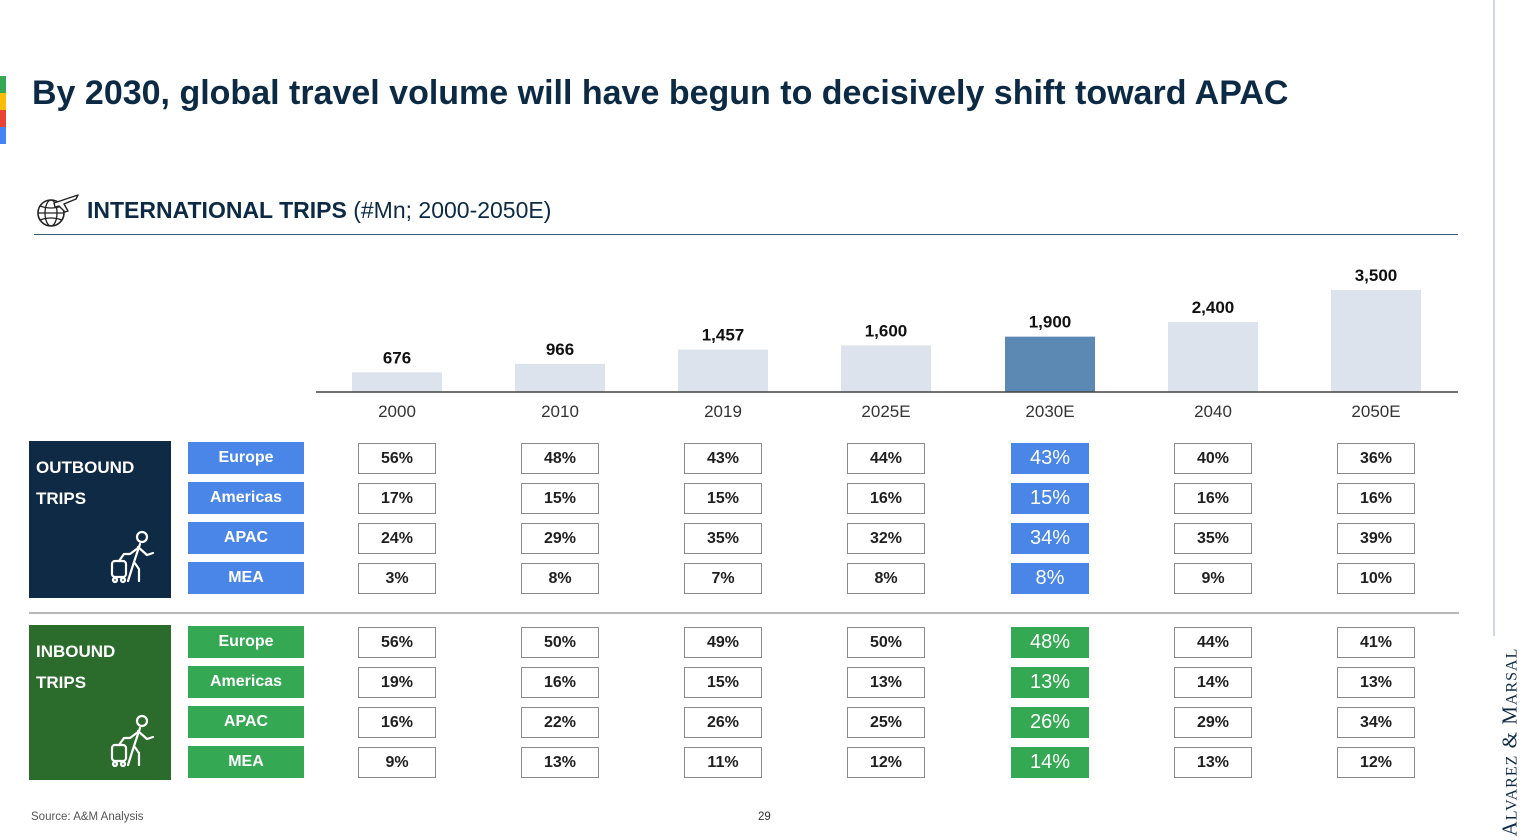 The image size is (1526, 840). I want to click on outbound-label-line2: TRIPS, so click(61, 498).